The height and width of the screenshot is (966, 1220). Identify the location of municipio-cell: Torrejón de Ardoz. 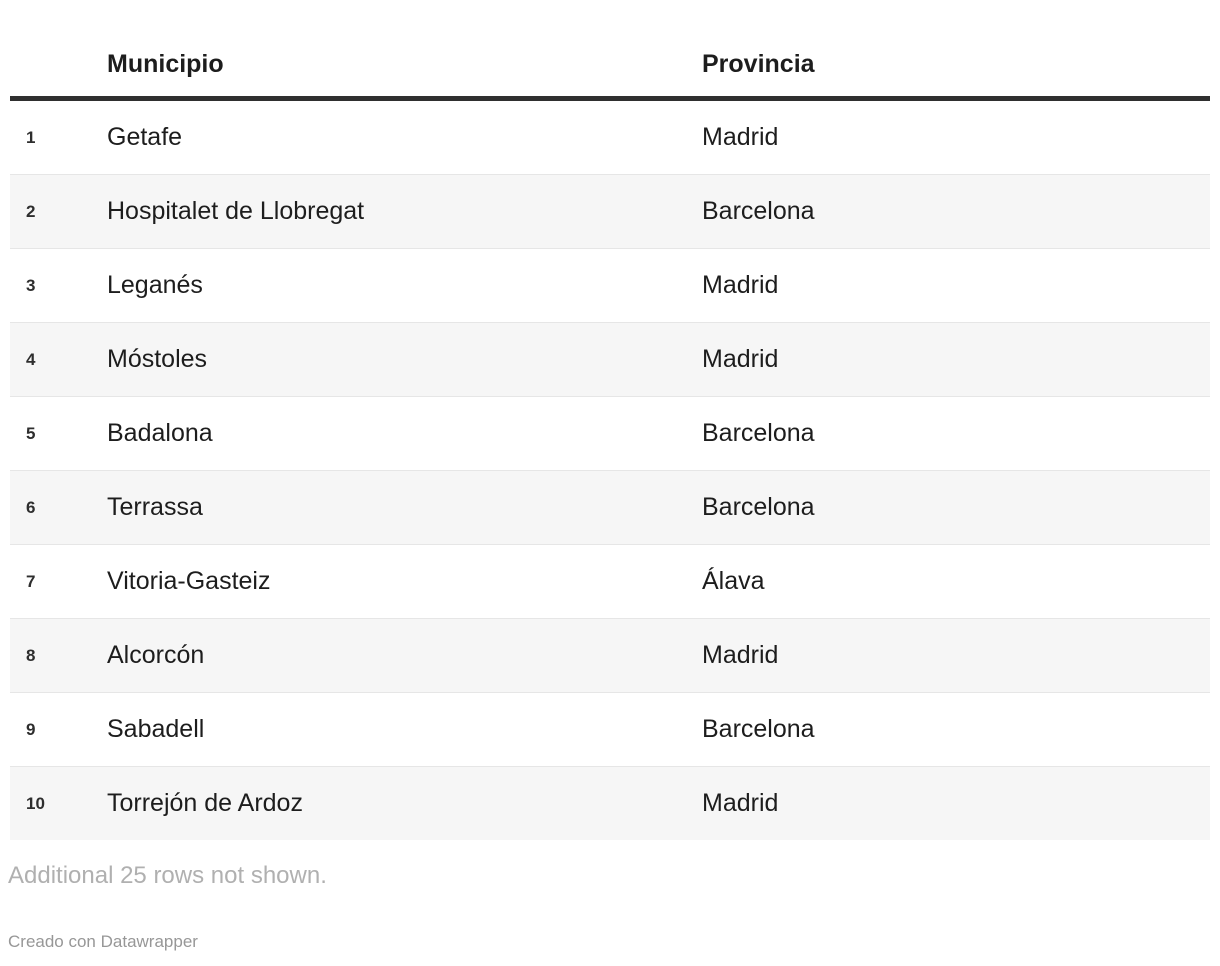
(404, 803).